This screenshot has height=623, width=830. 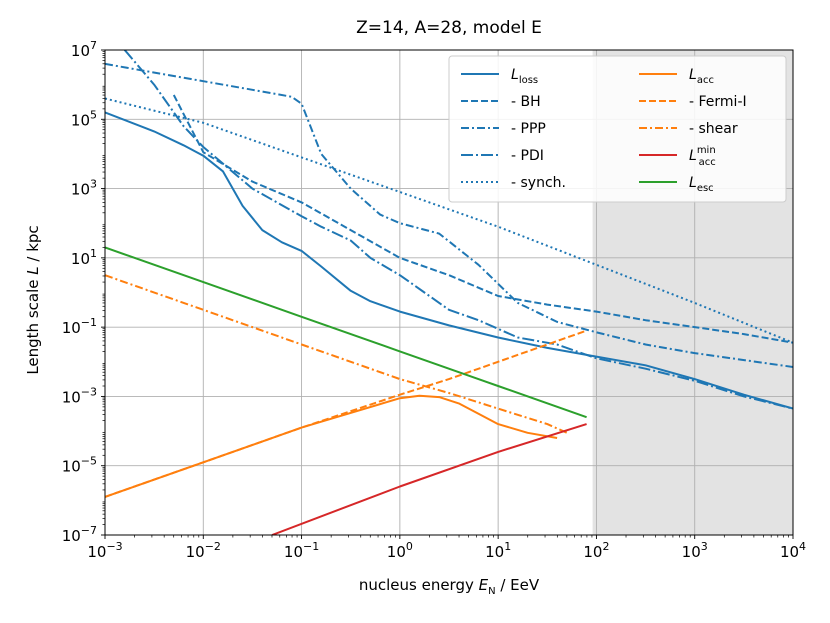 I want to click on x-tick-exp: −1, so click(x=311, y=546).